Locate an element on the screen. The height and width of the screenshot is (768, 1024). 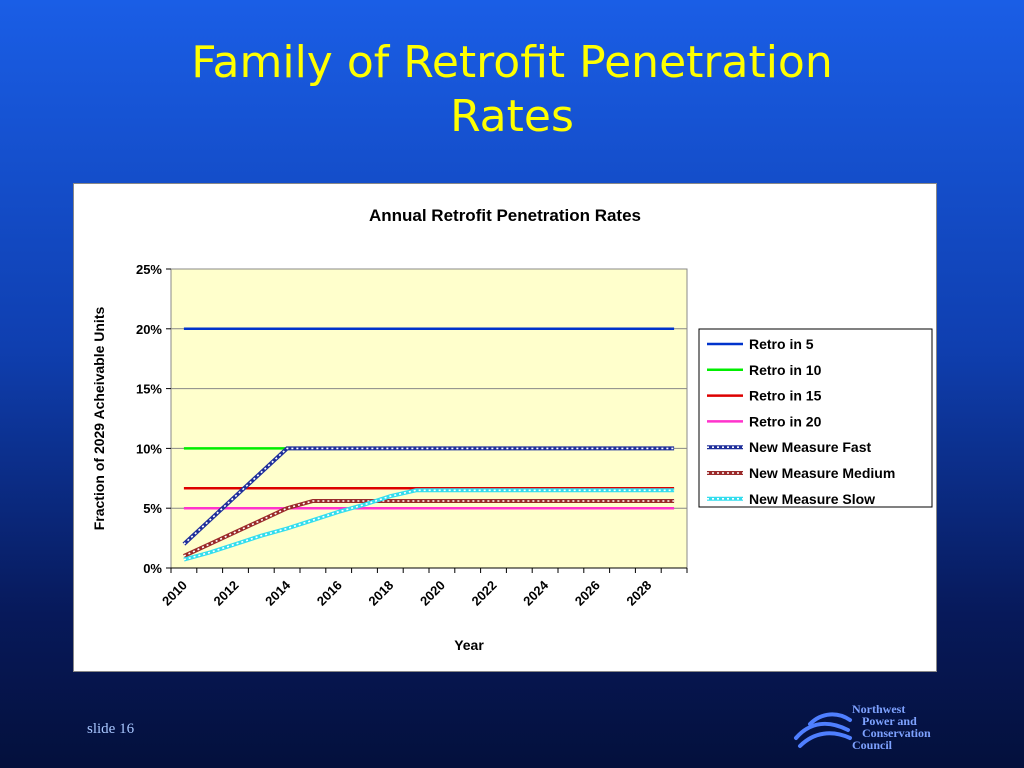
legend-label-retro-in-15: Retro in 15 is located at coordinates (785, 396).